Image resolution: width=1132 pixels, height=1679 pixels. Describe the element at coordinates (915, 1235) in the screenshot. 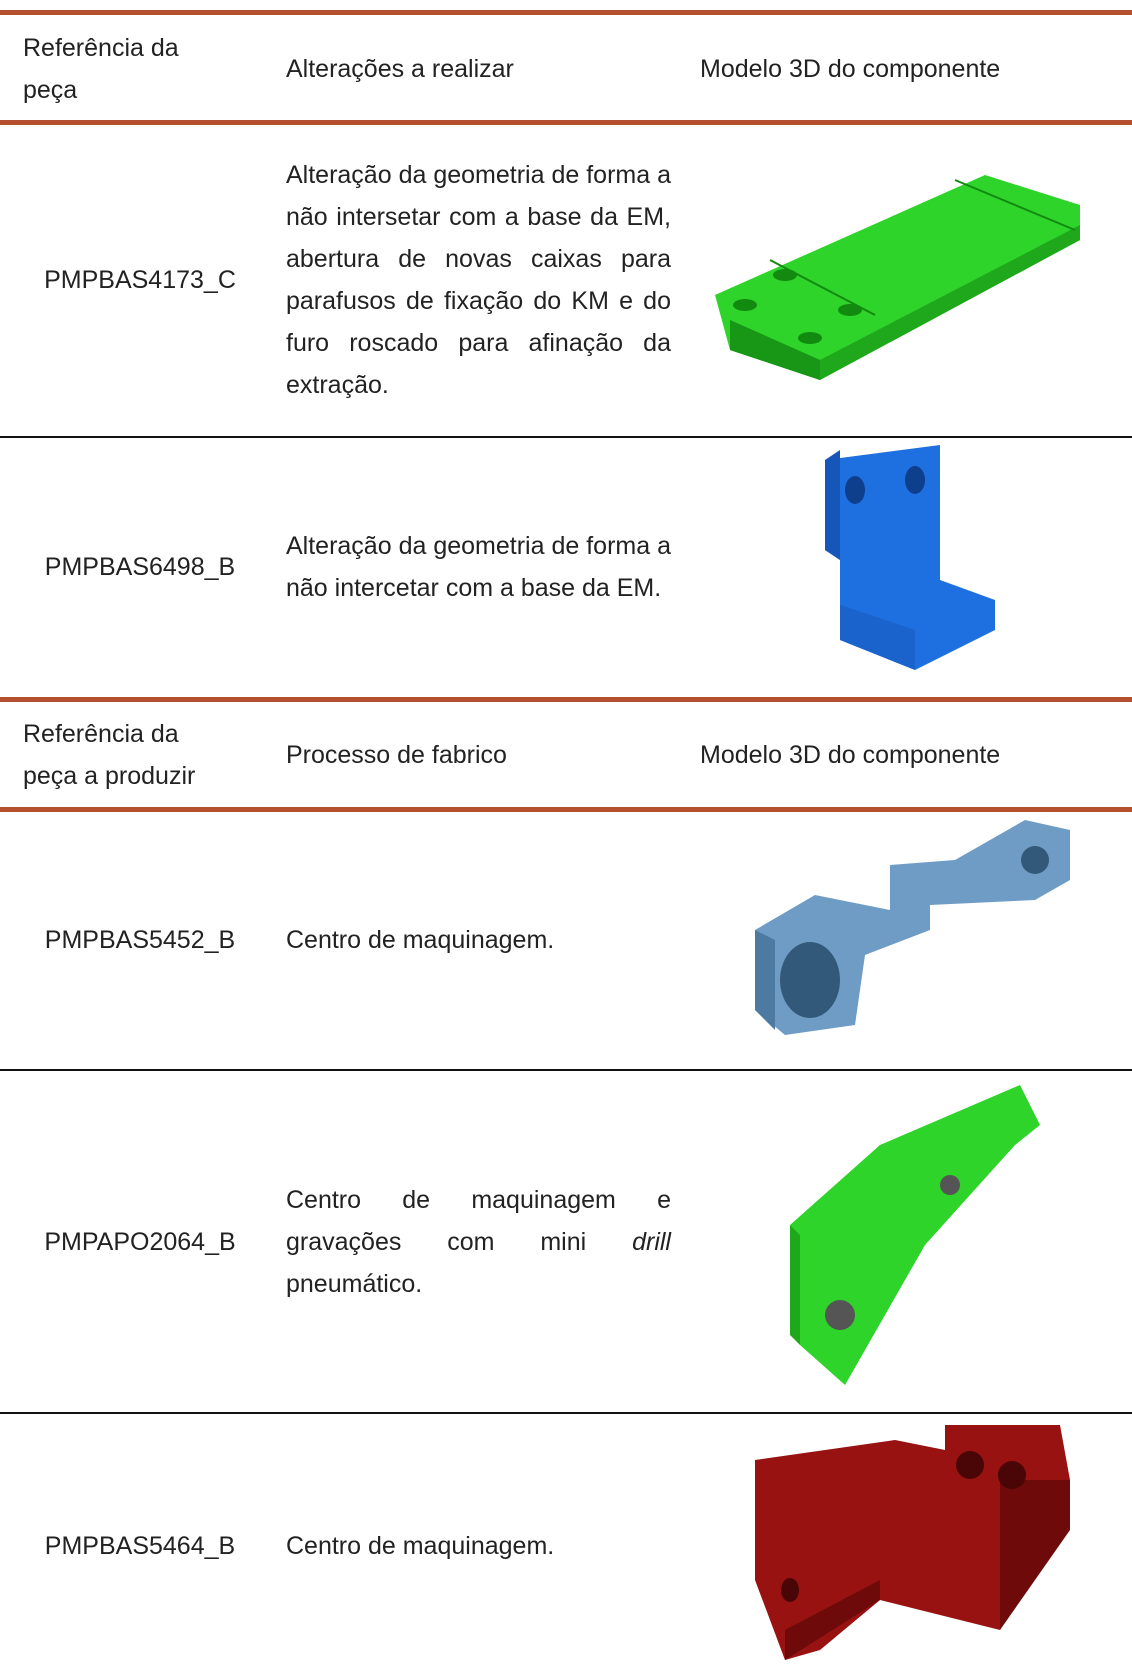

I see `part-model-green-lever` at that location.